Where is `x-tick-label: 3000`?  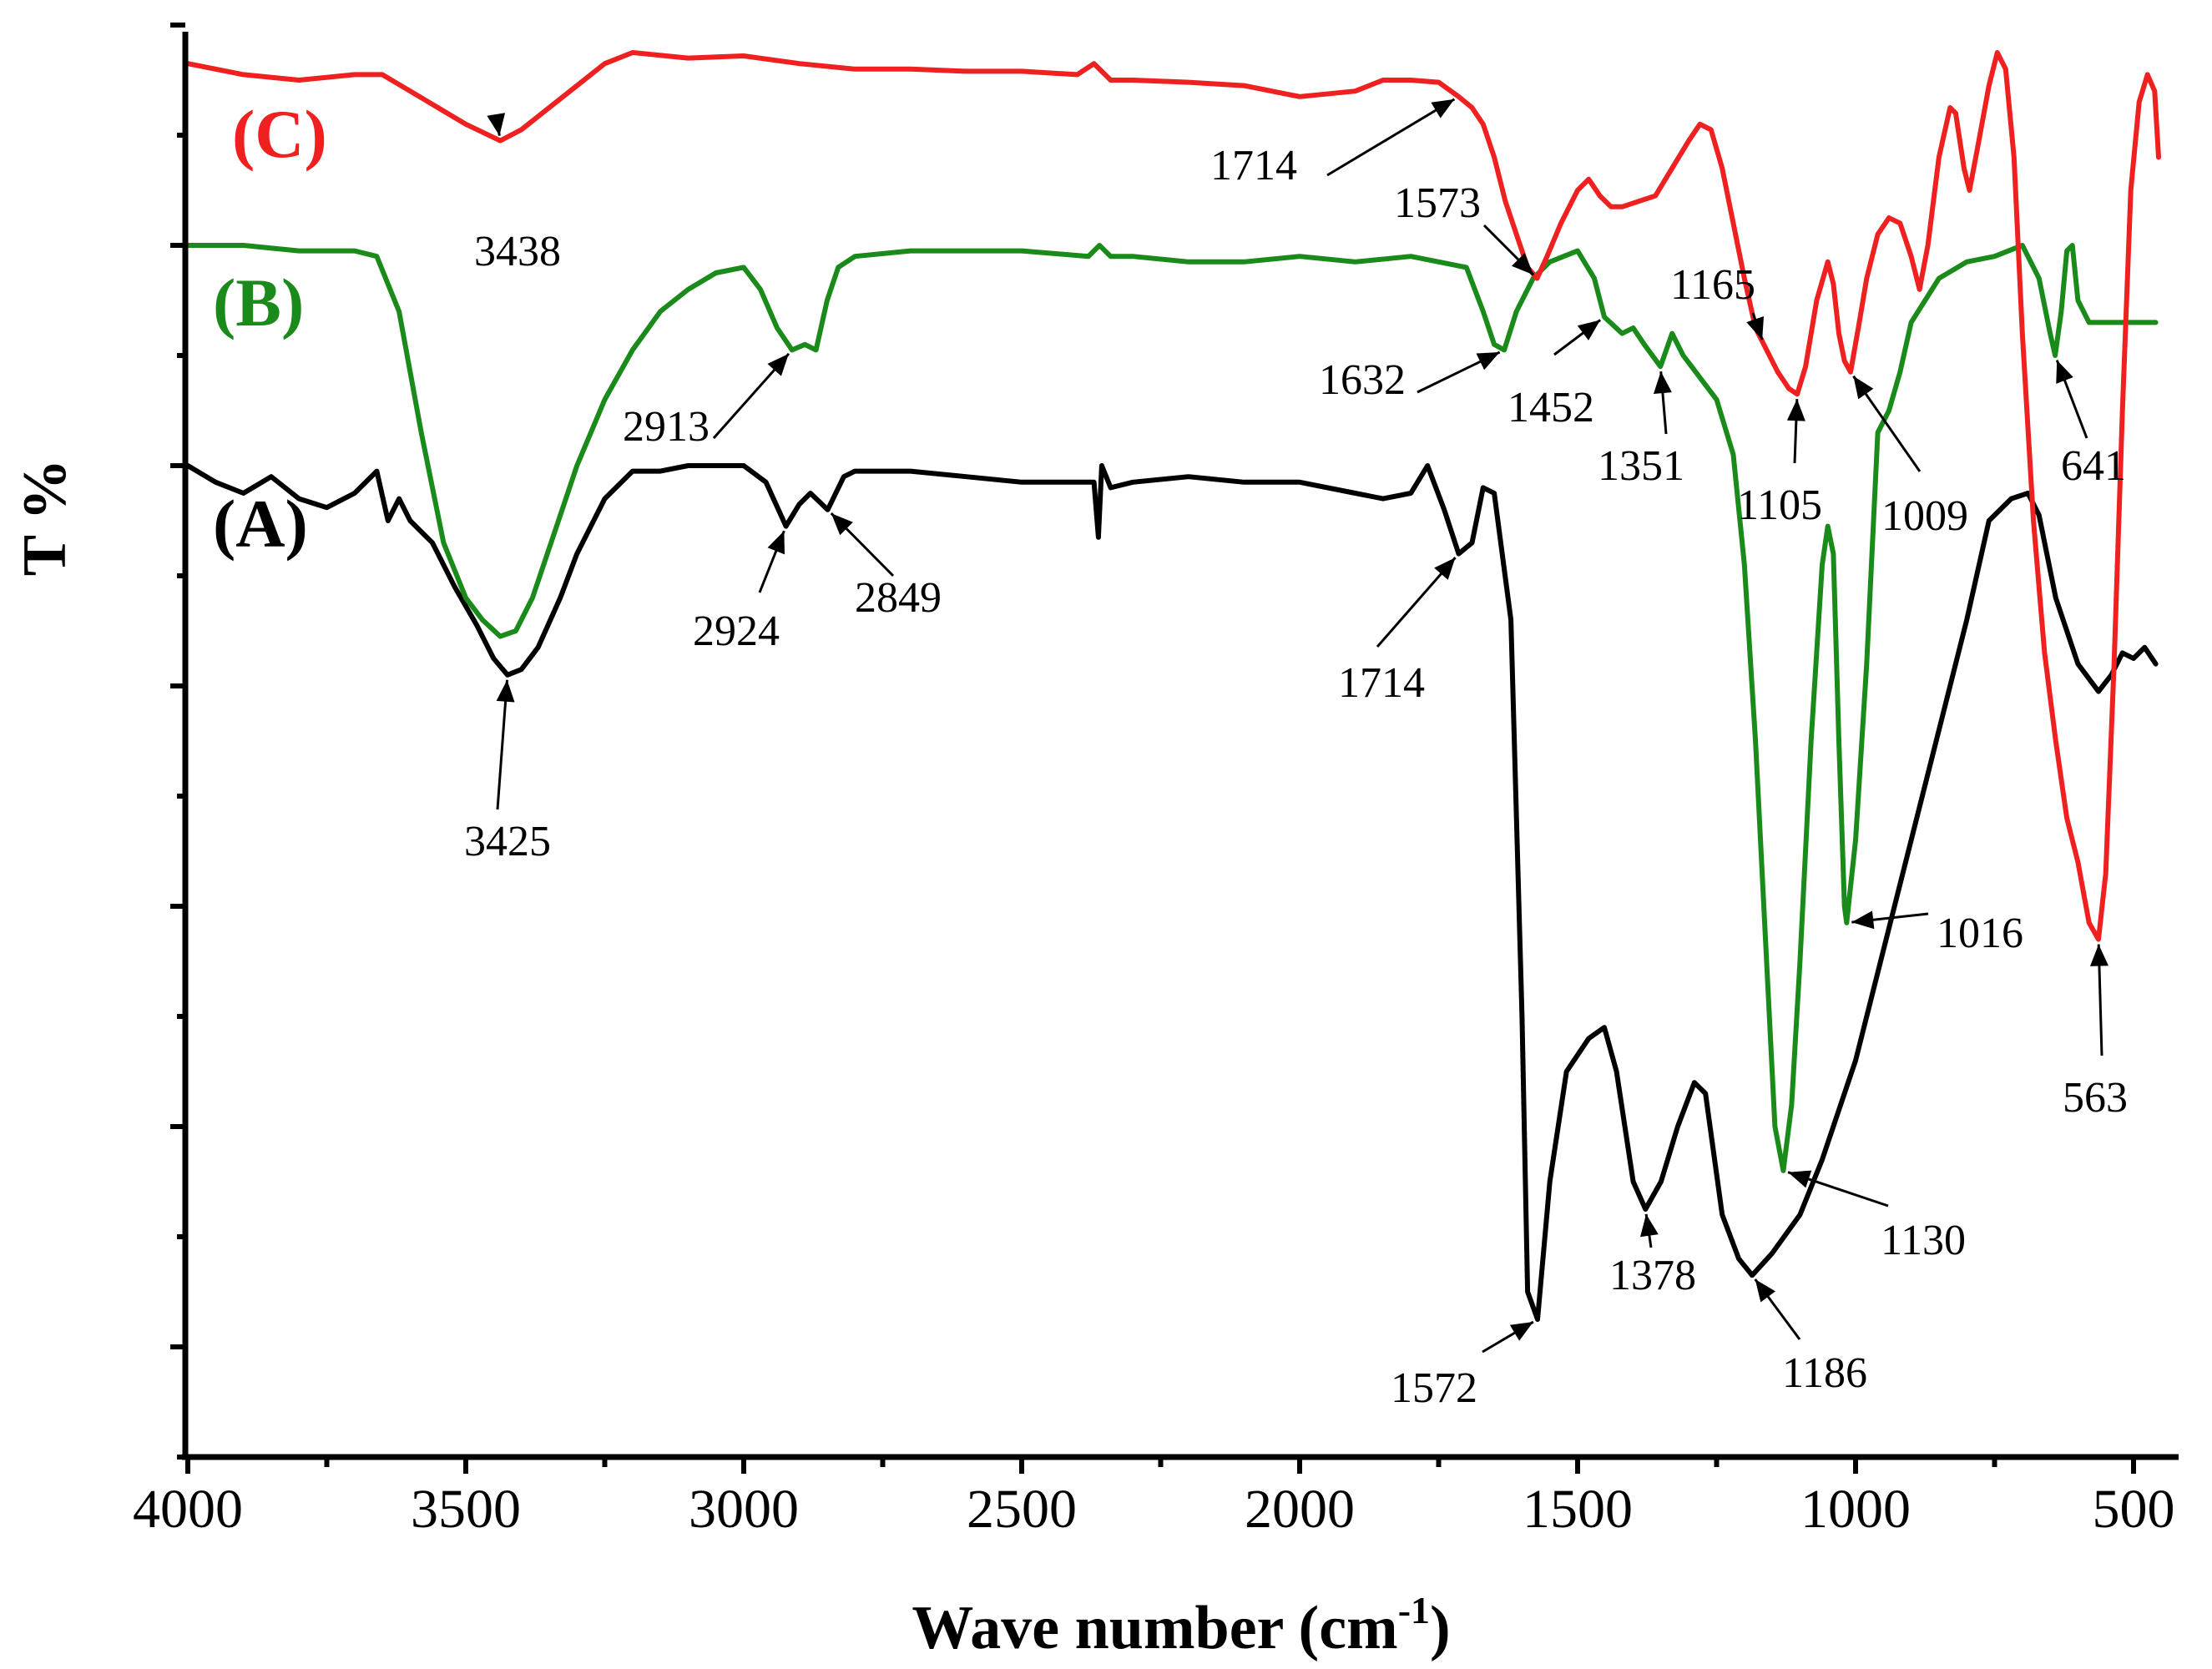
x-tick-label: 3000 is located at coordinates (744, 1510).